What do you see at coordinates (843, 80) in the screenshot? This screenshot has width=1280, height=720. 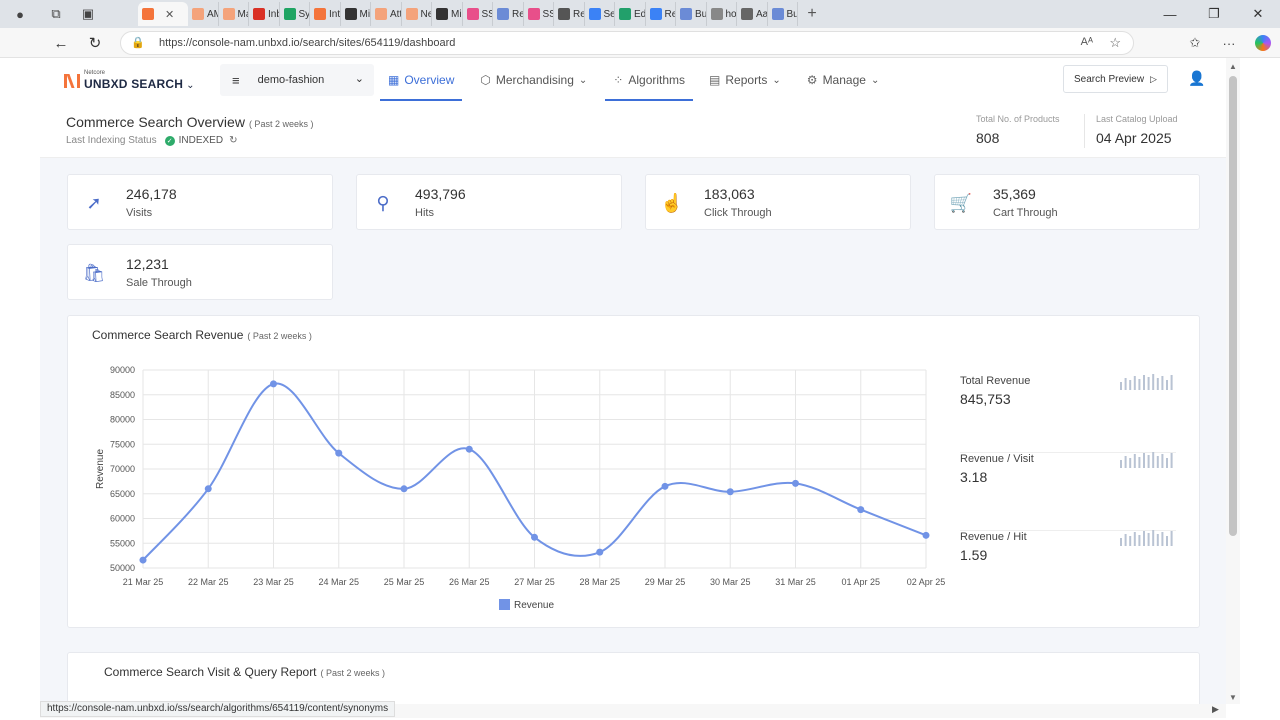 I see `nav-manage: ⚙ Manage ⌄` at bounding box center [843, 80].